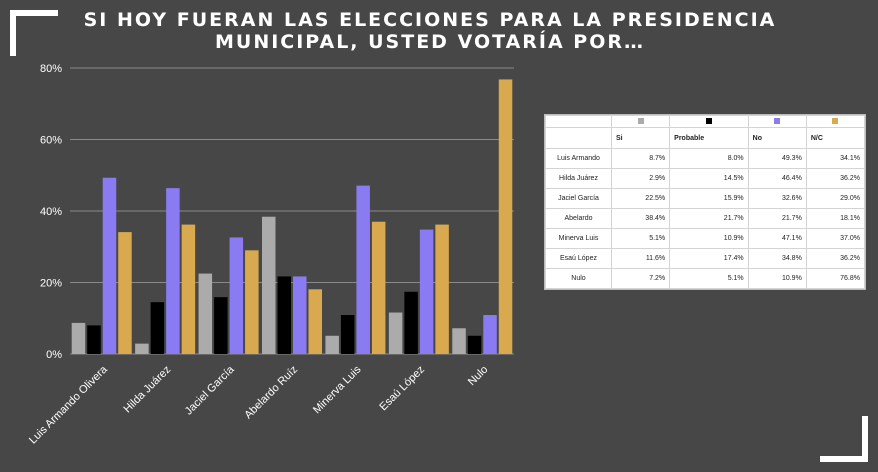 This screenshot has height=472, width=878. Describe the element at coordinates (578, 198) in the screenshot. I see `table-row-label: Jaciel García` at that location.